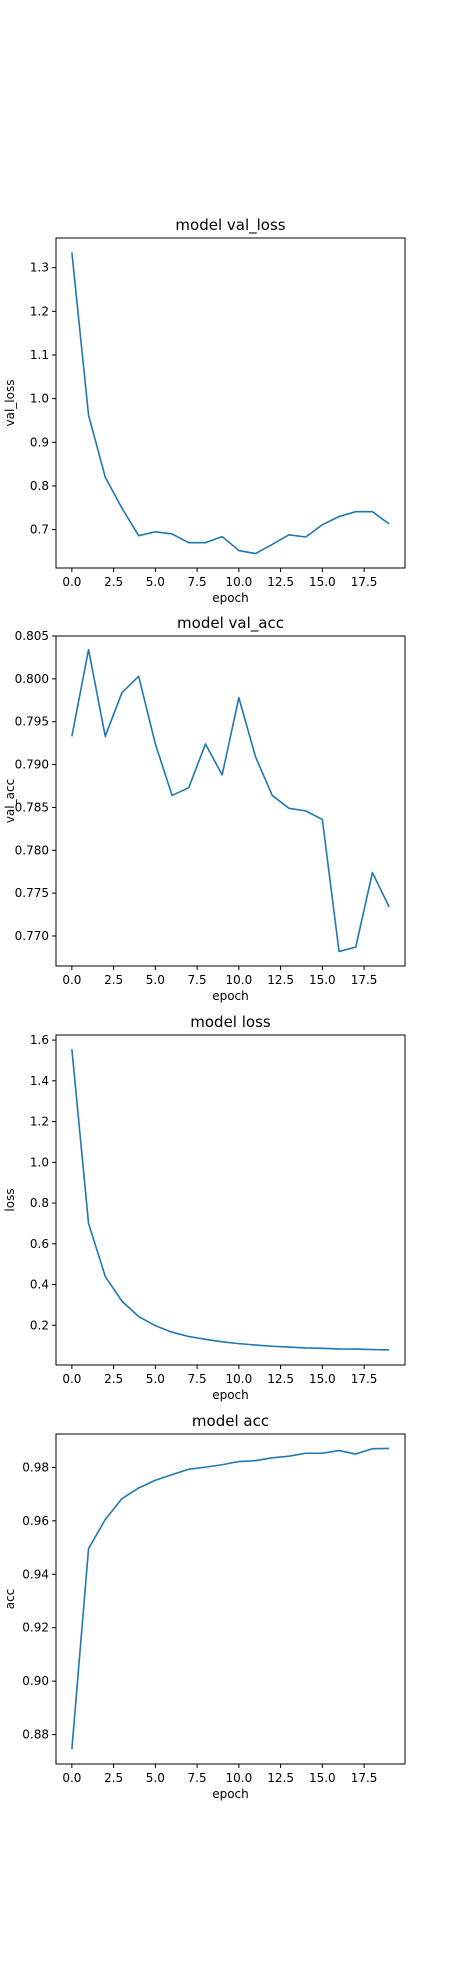  Describe the element at coordinates (39, 268) in the screenshot. I see `y-tick-label: 1.3` at that location.